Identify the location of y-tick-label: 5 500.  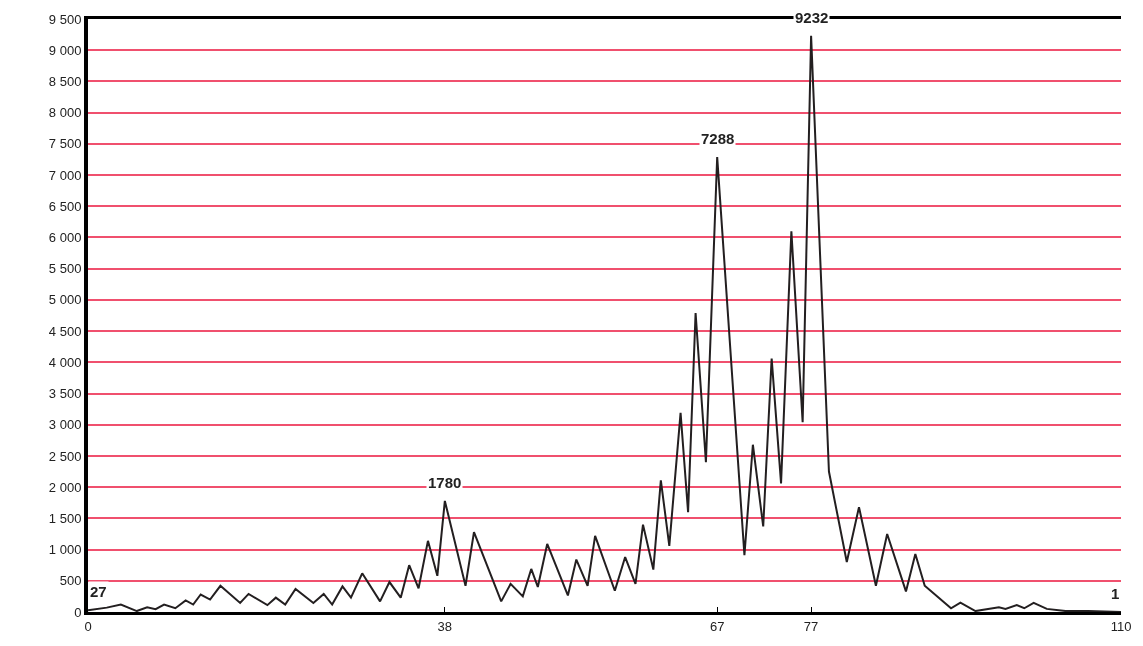
(65, 269).